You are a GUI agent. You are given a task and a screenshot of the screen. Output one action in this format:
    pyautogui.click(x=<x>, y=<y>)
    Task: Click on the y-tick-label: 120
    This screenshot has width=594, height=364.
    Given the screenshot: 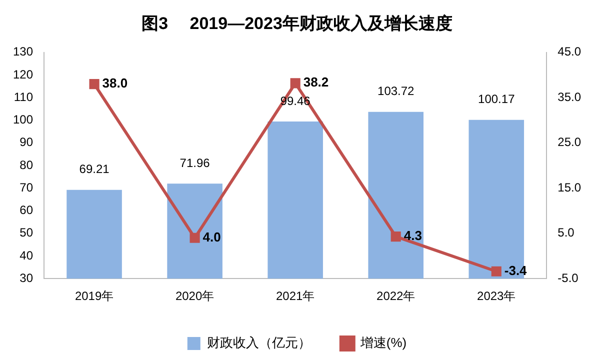 What is the action you would take?
    pyautogui.click(x=23, y=74)
    